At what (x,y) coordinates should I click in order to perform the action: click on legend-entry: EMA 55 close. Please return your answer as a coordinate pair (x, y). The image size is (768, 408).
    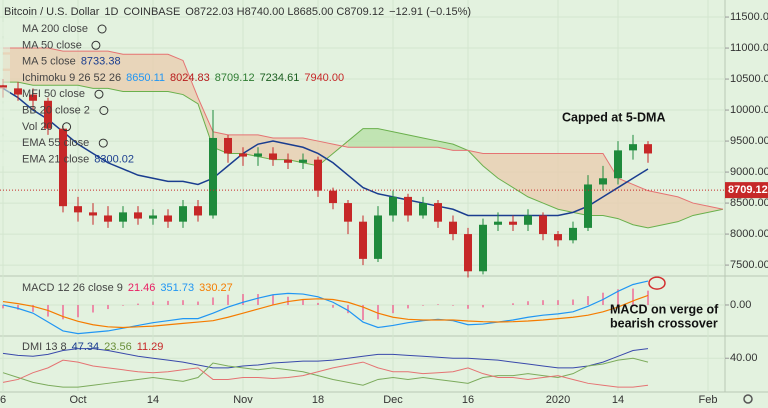
    Looking at the image, I should click on (55, 143).